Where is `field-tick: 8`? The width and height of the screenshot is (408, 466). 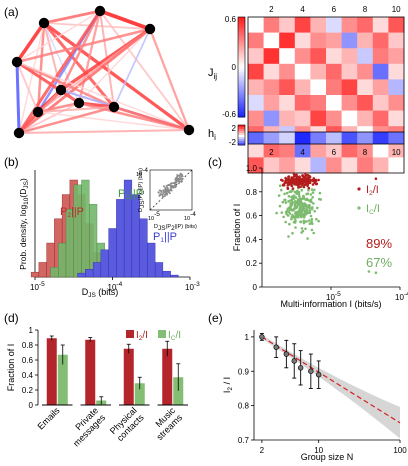 field-tick: 8 is located at coordinates (365, 152).